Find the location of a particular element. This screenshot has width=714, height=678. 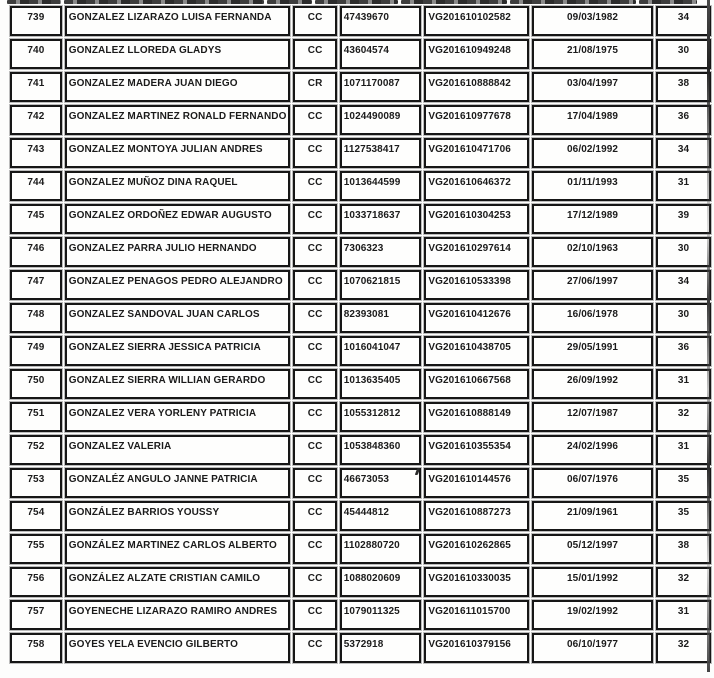

cell-name: GONZALEZ MARTINEZ RONALD FERNANDO is located at coordinates (177, 120).